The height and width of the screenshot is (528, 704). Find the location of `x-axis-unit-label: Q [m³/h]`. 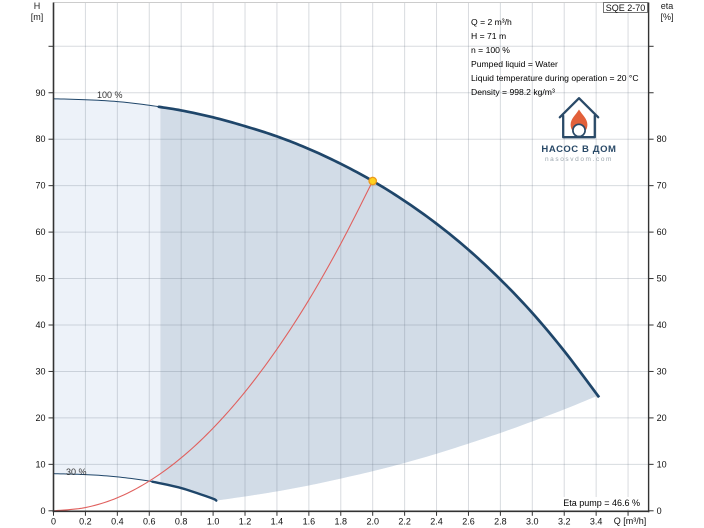

x-axis-unit-label: Q [m³/h] is located at coordinates (630, 521).